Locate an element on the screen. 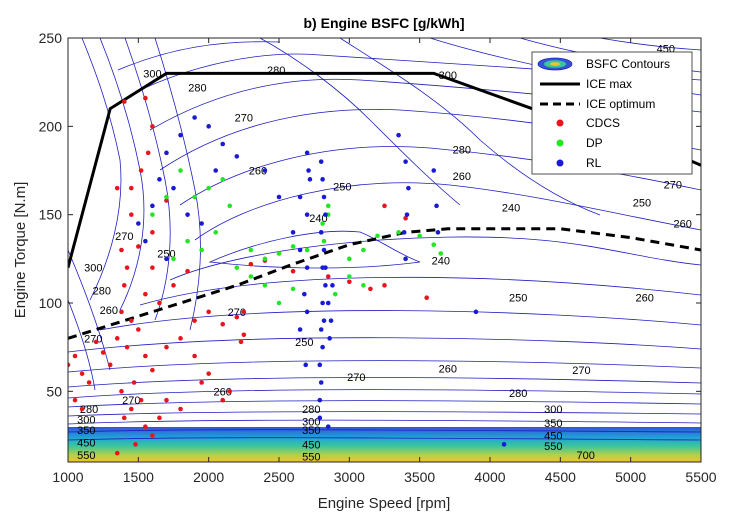 The image size is (741, 522). x-tick-label: 1500 is located at coordinates (138, 477).